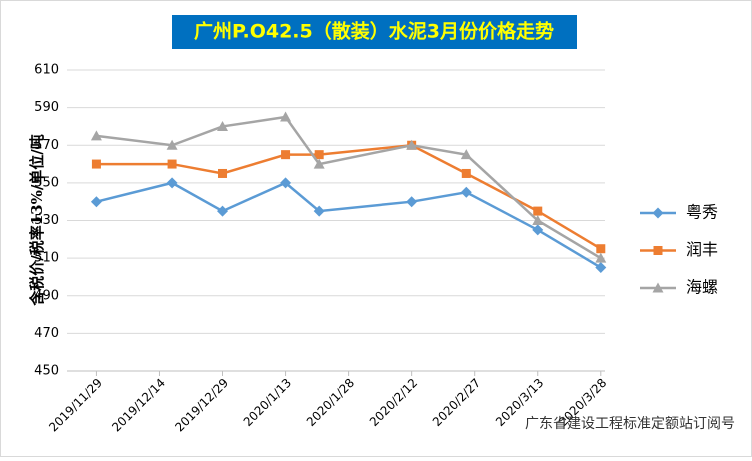 The width and height of the screenshot is (752, 461). I want to click on legend-label: 润丰, so click(702, 249).